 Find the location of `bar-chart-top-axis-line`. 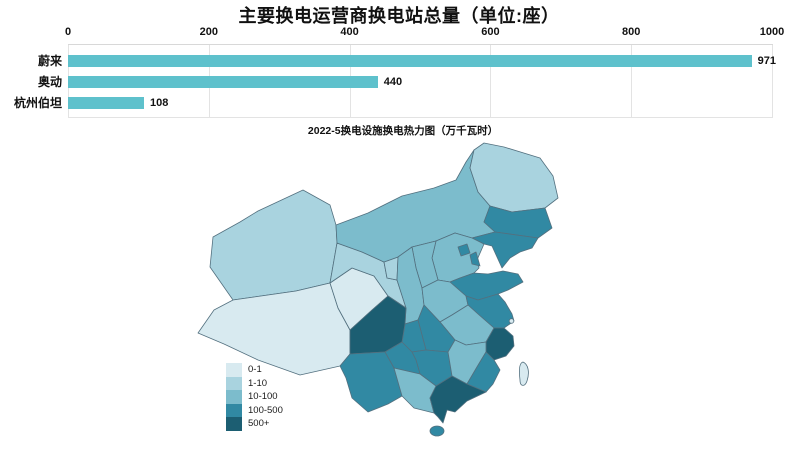

bar-chart-top-axis-line is located at coordinates (420, 44).